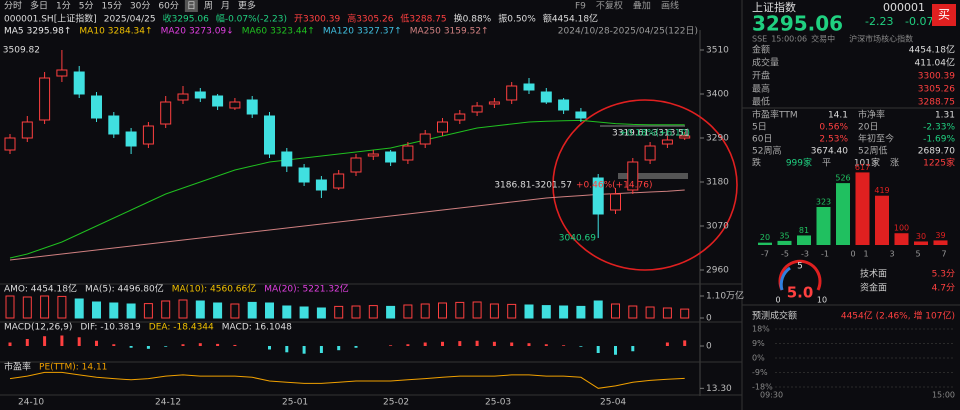 The width and height of the screenshot is (960, 410). What do you see at coordinates (423, 19) in the screenshot?
I see `quote-field: 低3288.75` at bounding box center [423, 19].